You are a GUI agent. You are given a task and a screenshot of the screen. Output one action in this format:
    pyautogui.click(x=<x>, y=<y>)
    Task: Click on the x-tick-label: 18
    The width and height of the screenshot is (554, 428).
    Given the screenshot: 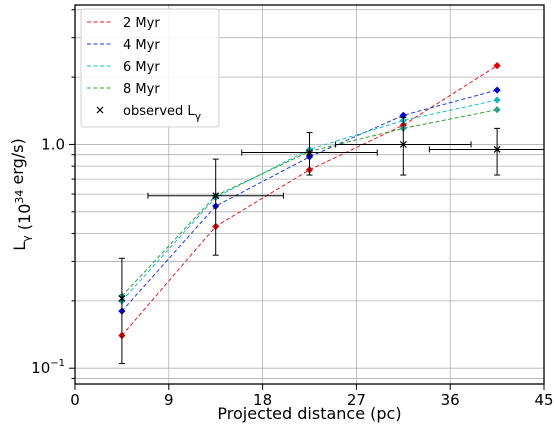 What is the action you would take?
    pyautogui.click(x=262, y=400)
    